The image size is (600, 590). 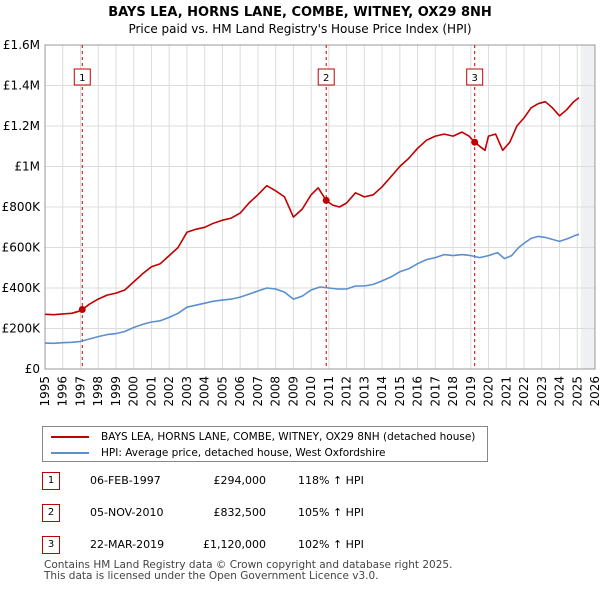 I want to click on x-tick-label: 2014, so click(x=382, y=391).